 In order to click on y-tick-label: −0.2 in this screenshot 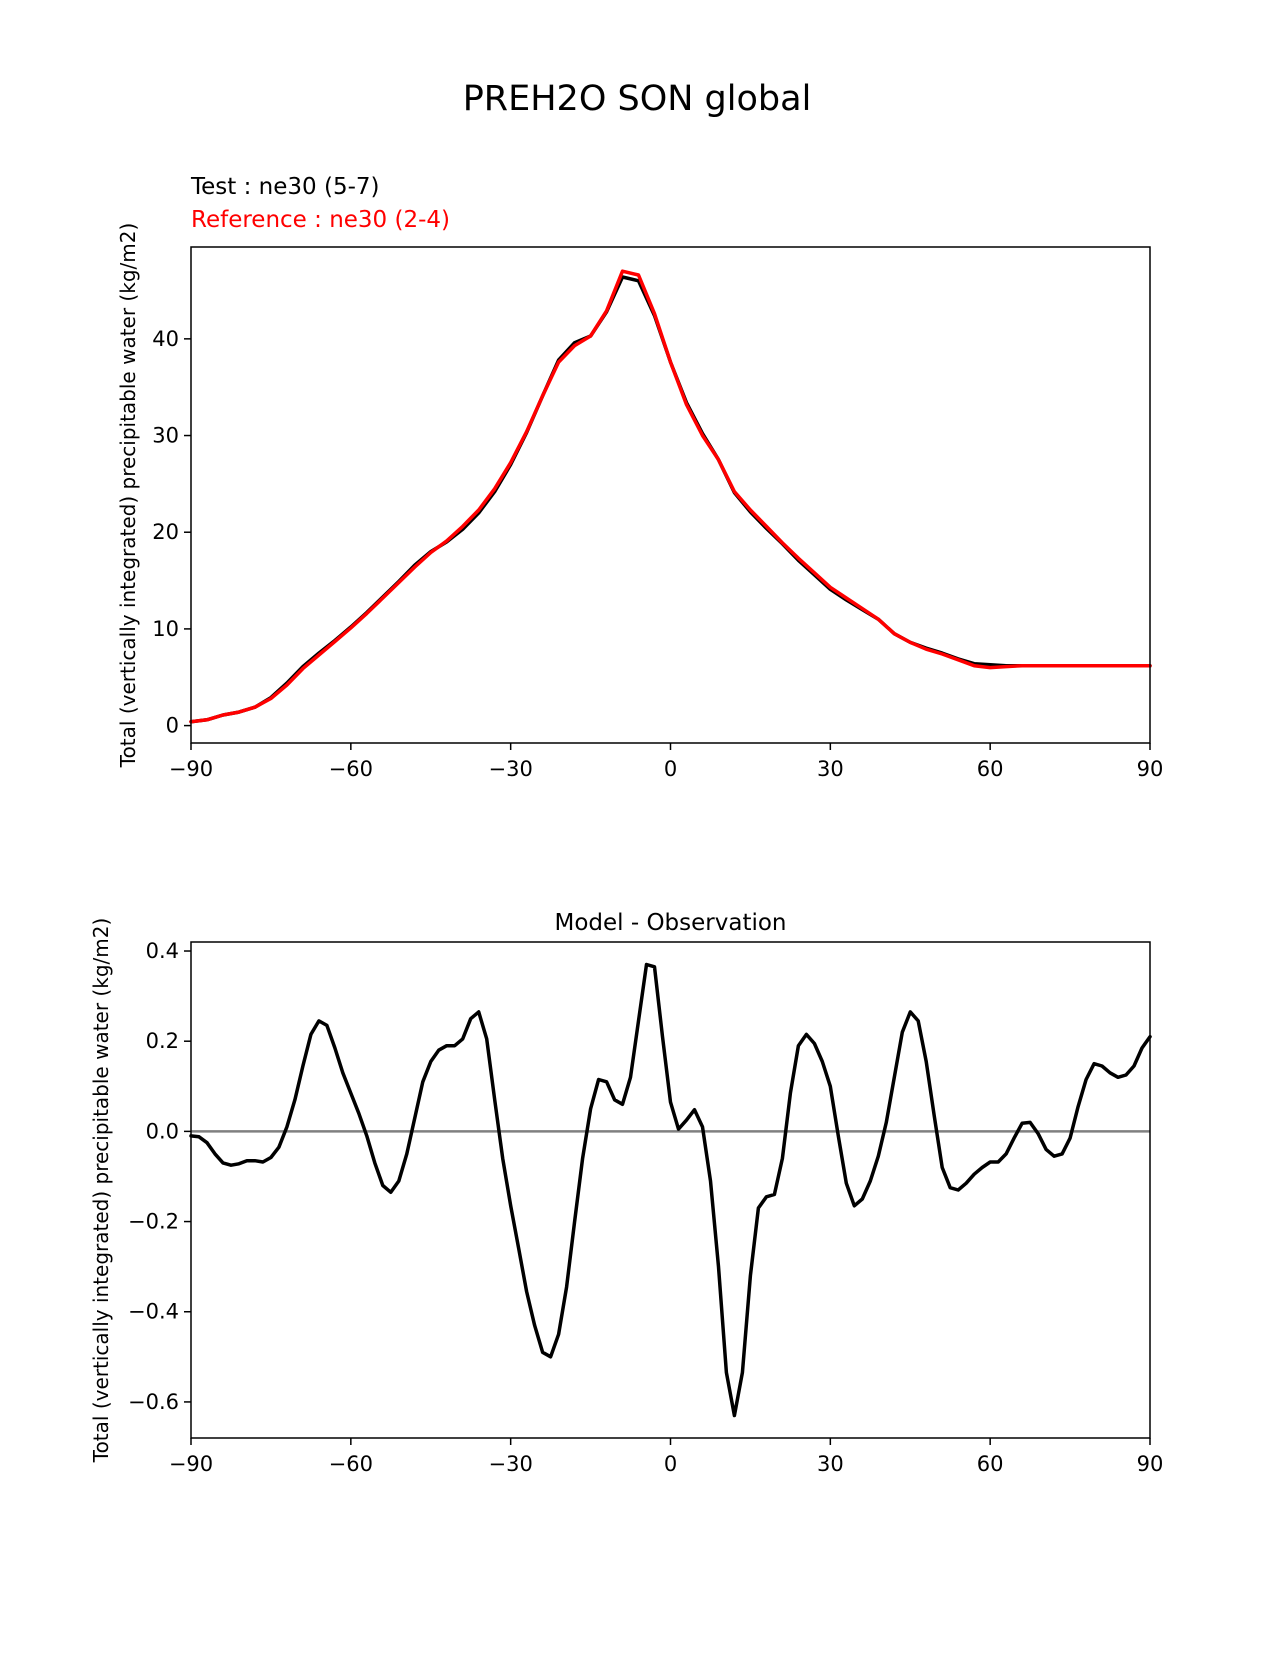, I will do `click(153, 1222)`.